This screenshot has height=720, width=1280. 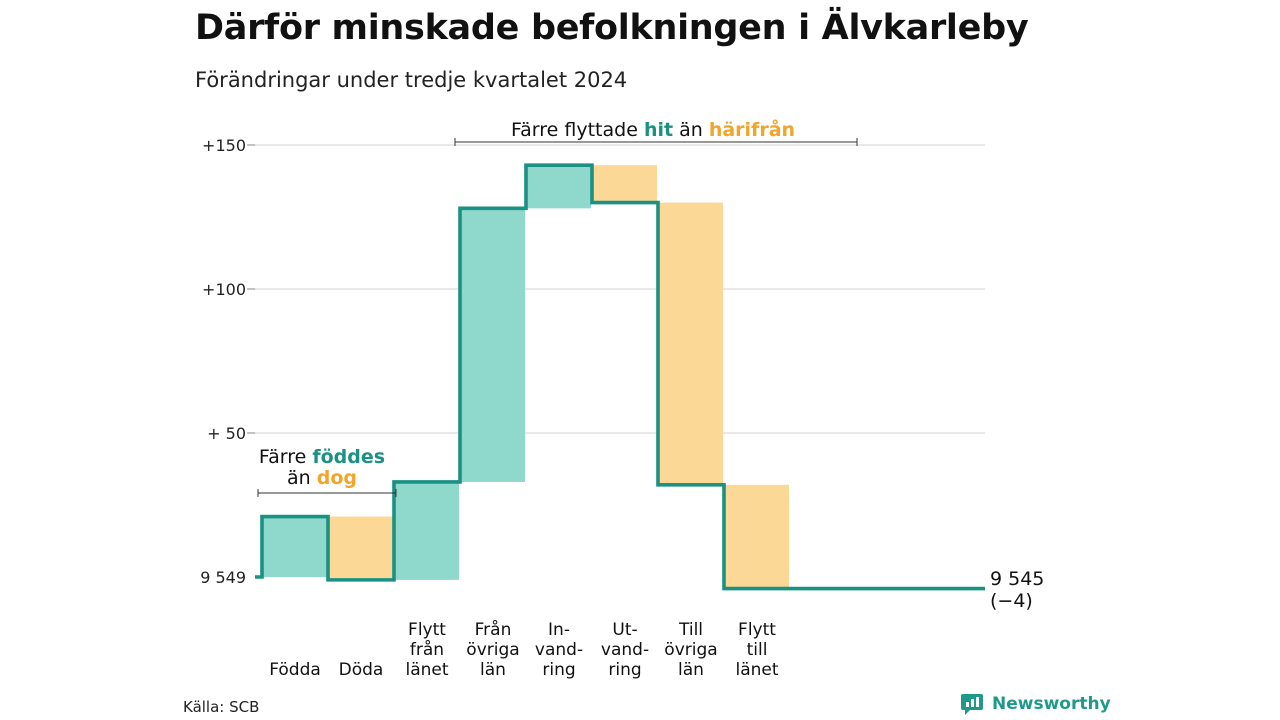 I want to click on migration-annotation-text: Färre flyttade hit än härifrån, so click(x=653, y=129).